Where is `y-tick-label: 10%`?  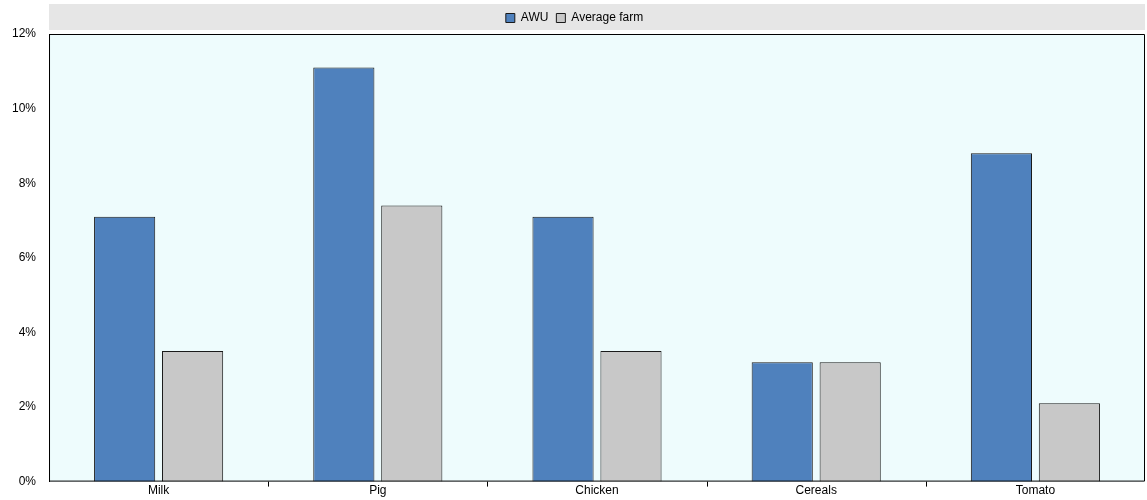
y-tick-label: 10% is located at coordinates (24, 107).